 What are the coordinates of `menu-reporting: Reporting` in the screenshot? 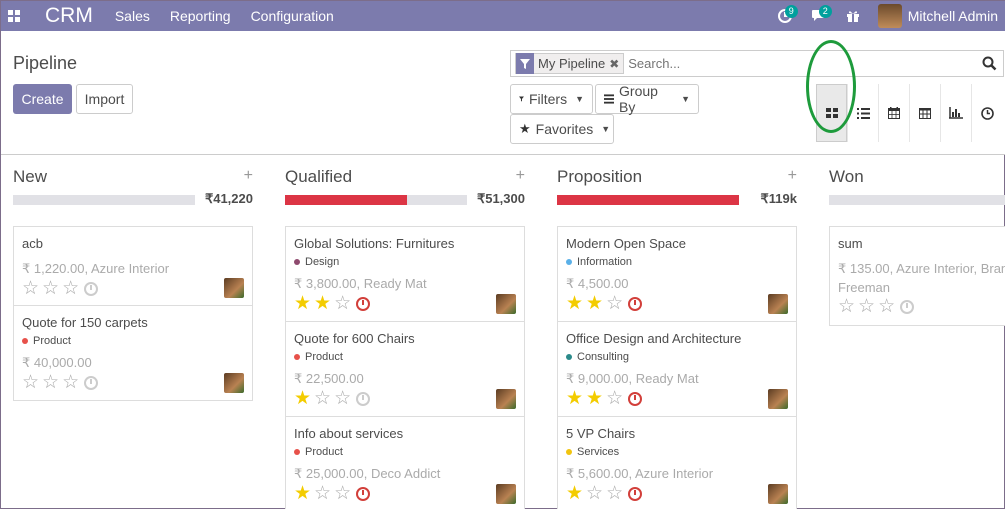 It's located at (200, 16).